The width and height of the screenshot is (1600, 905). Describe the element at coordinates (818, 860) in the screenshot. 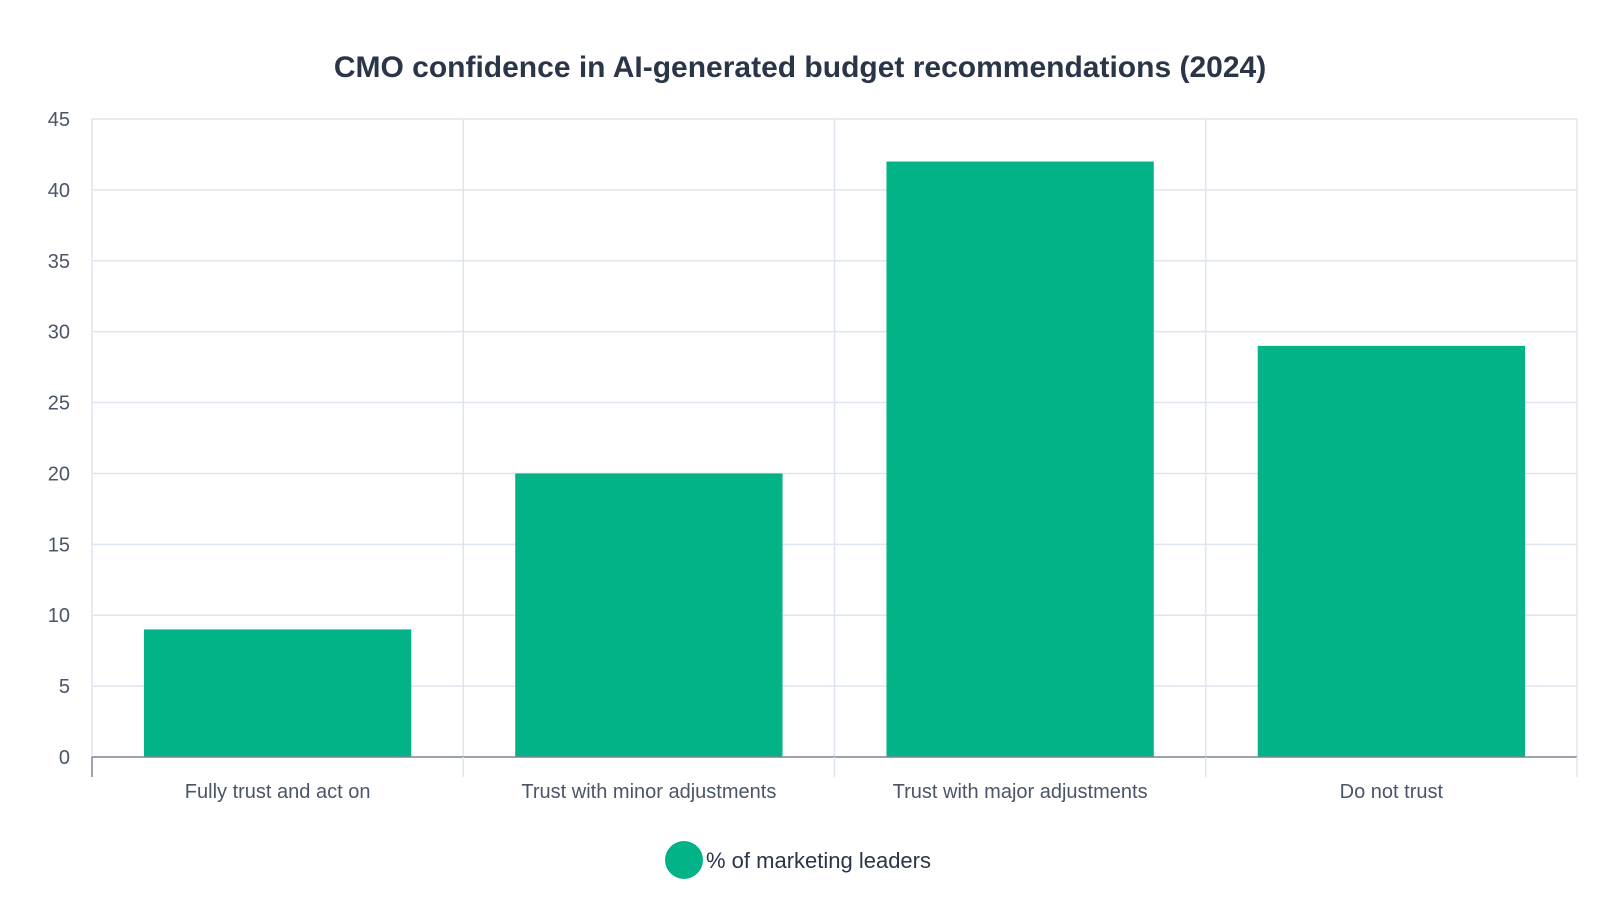

I see `legend-label: % of marketing leaders` at that location.